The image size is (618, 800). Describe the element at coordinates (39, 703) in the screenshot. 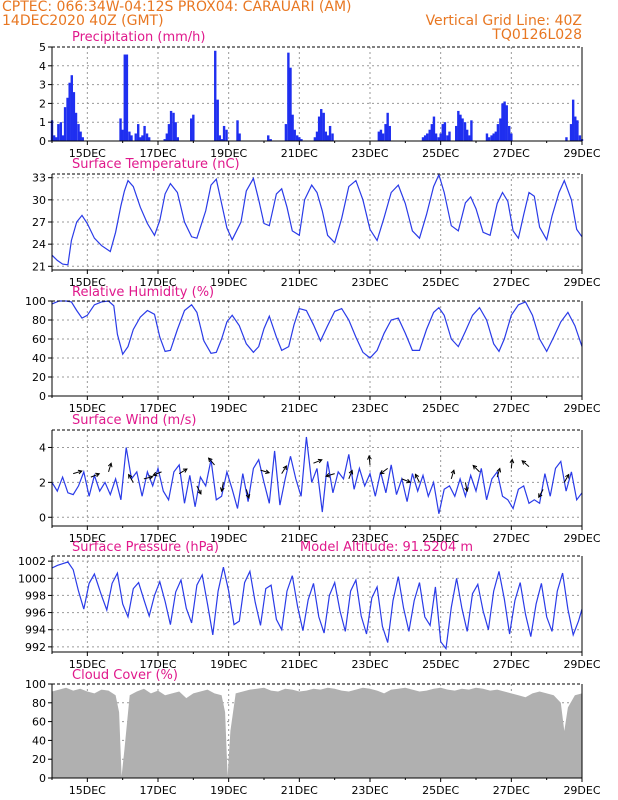

I see `y-tick-label: 80` at that location.